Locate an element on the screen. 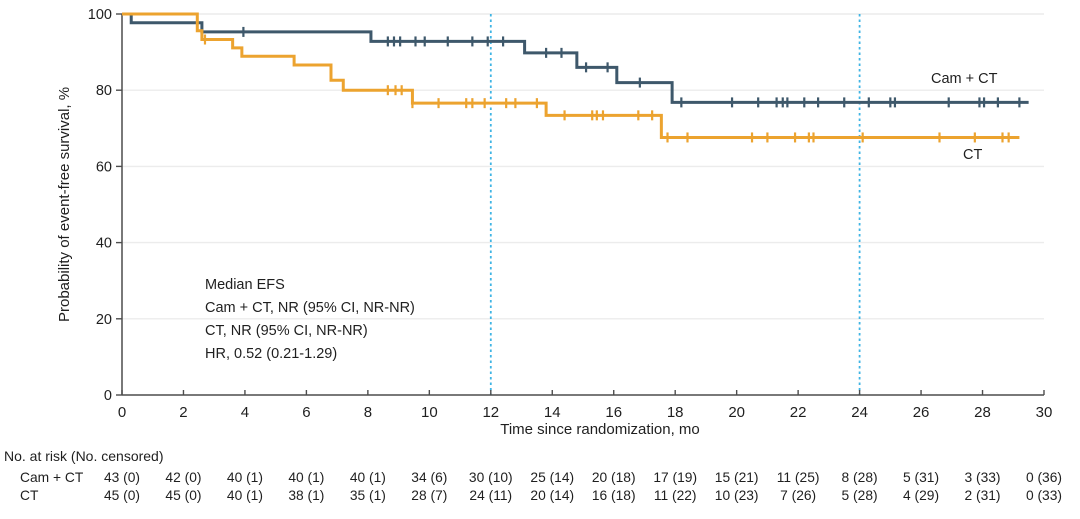 Image resolution: width=1080 pixels, height=519 pixels. risk-cell: 4 (29) is located at coordinates (921, 495).